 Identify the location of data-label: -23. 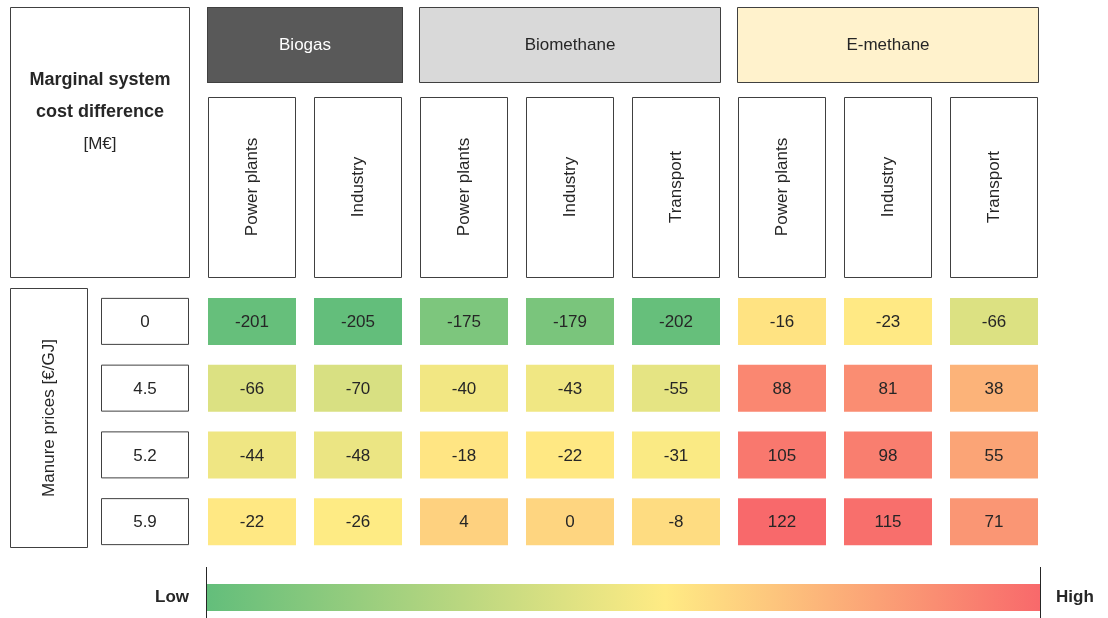
(888, 322).